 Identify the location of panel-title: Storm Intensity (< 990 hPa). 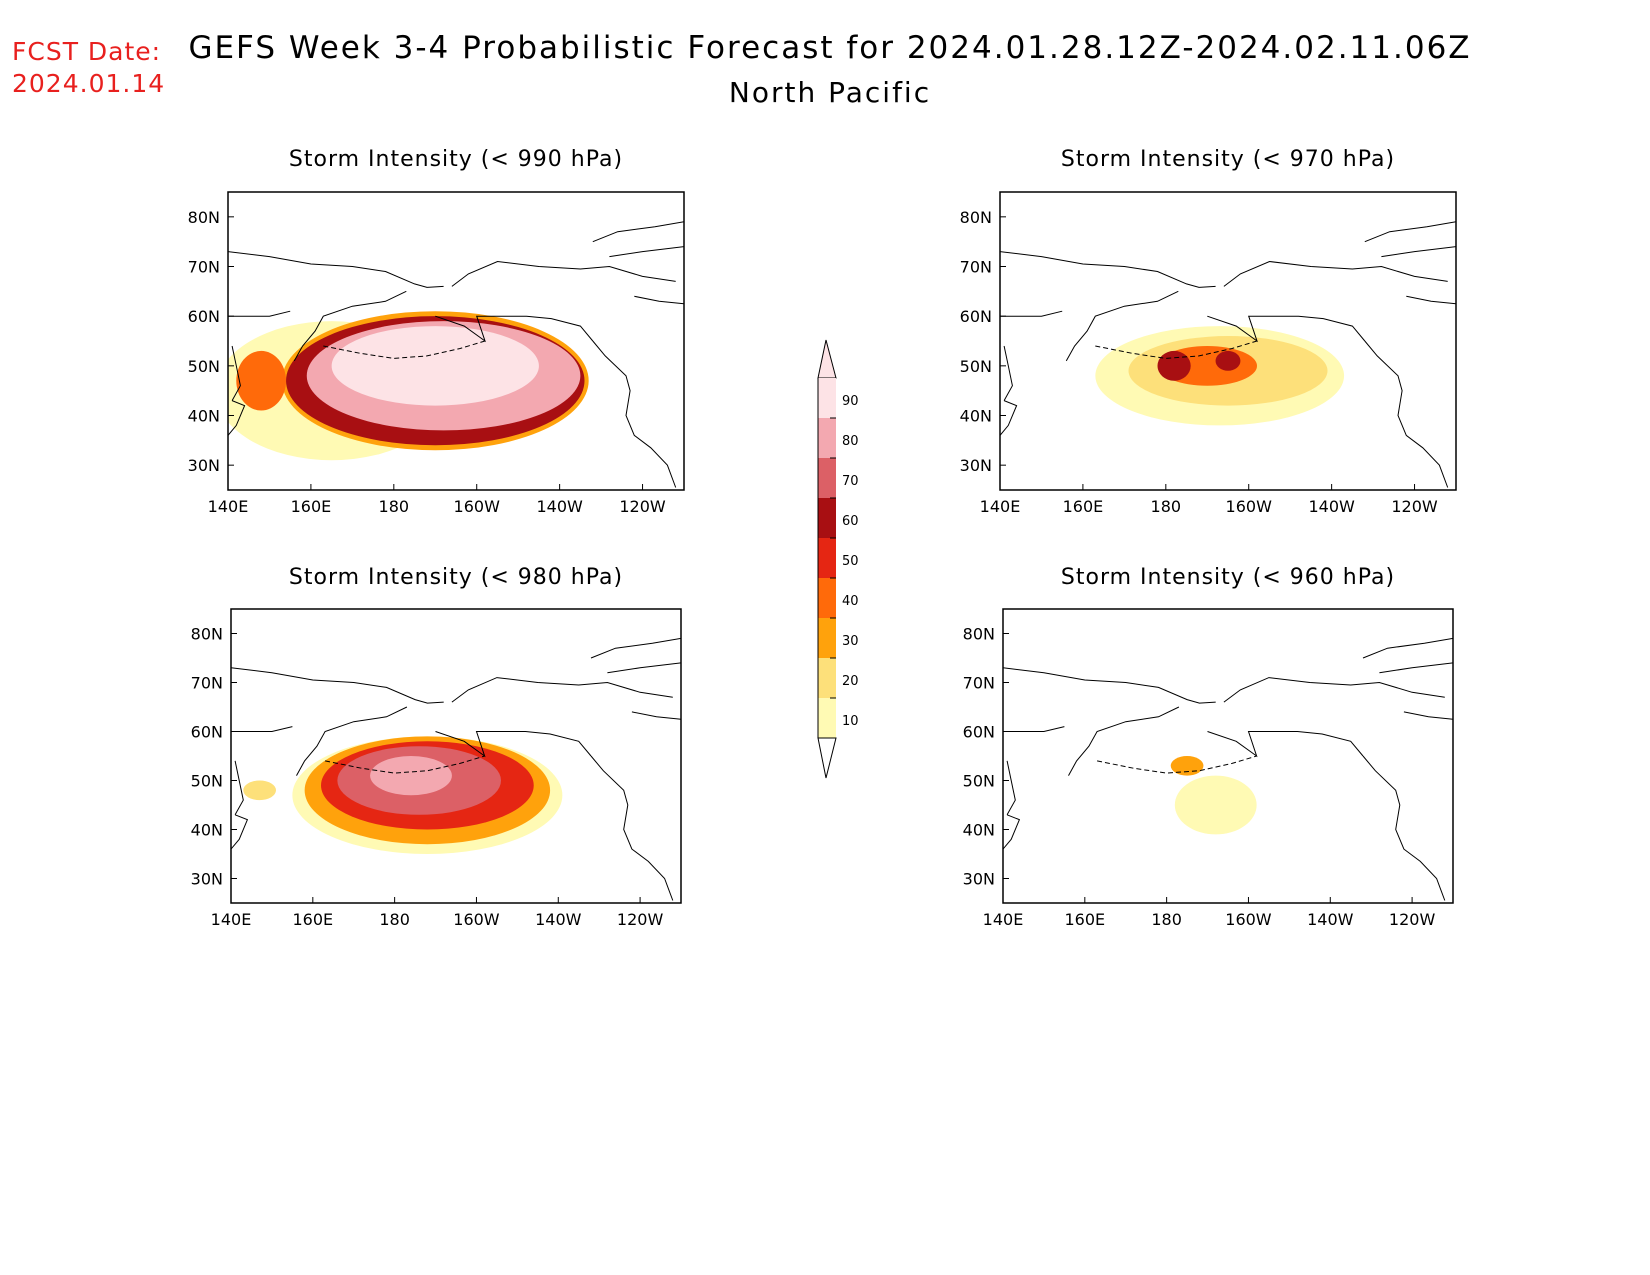
(456, 159).